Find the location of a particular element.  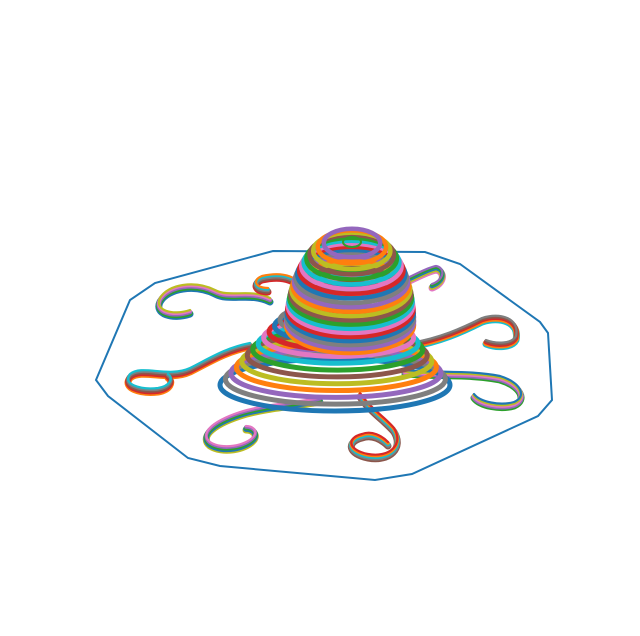

octopus-head is located at coordinates (350, 291).